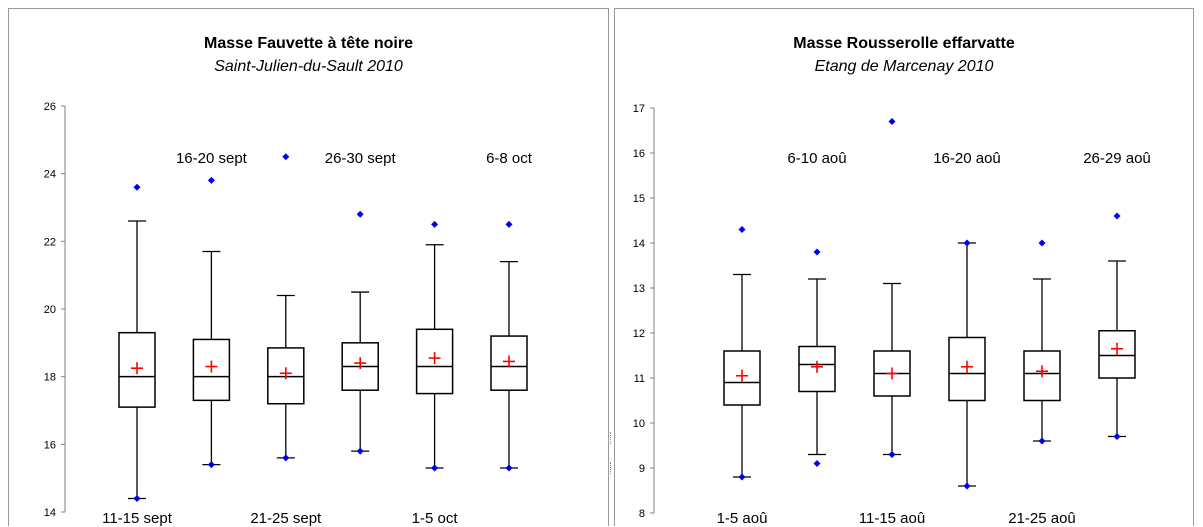  Describe the element at coordinates (1117, 158) in the screenshot. I see `category-label: 26-29 aoû` at that location.